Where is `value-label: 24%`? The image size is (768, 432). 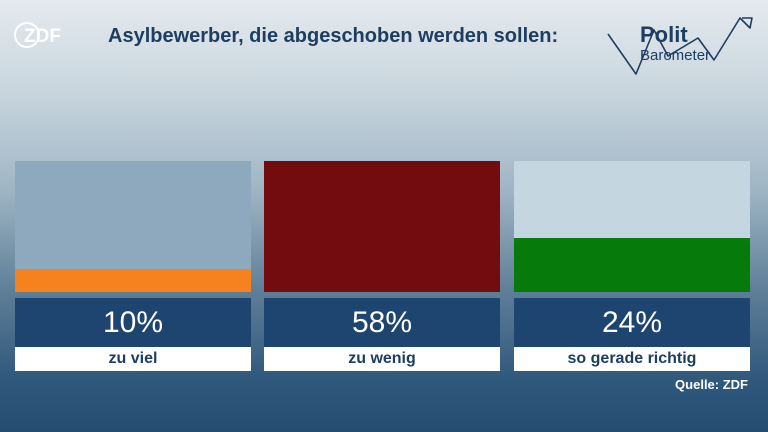 value-label: 24% is located at coordinates (632, 322).